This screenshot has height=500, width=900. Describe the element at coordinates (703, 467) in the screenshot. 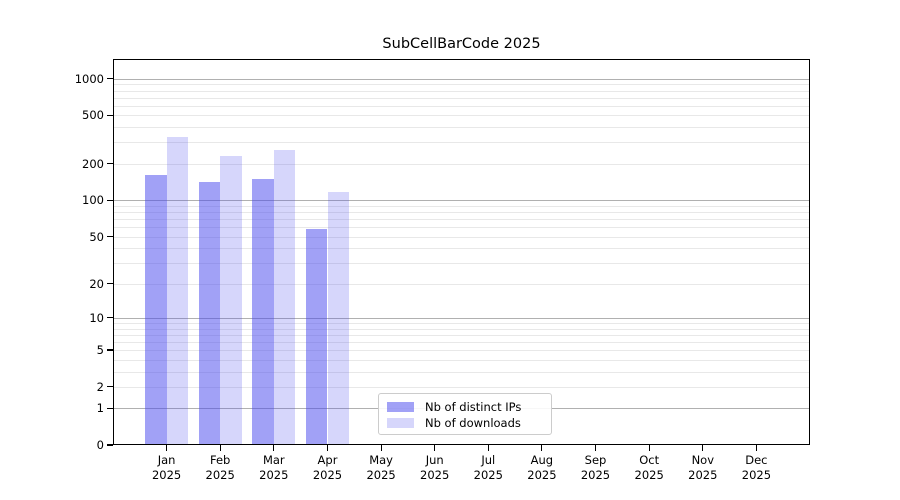

I see `x-tick-label-nov: Nov 2025` at that location.